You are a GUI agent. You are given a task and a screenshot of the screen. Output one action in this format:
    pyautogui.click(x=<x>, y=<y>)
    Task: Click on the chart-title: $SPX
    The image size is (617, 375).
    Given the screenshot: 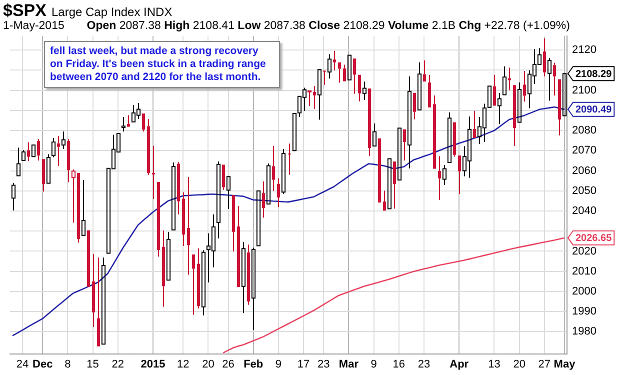 What is the action you would take?
    pyautogui.click(x=24, y=10)
    